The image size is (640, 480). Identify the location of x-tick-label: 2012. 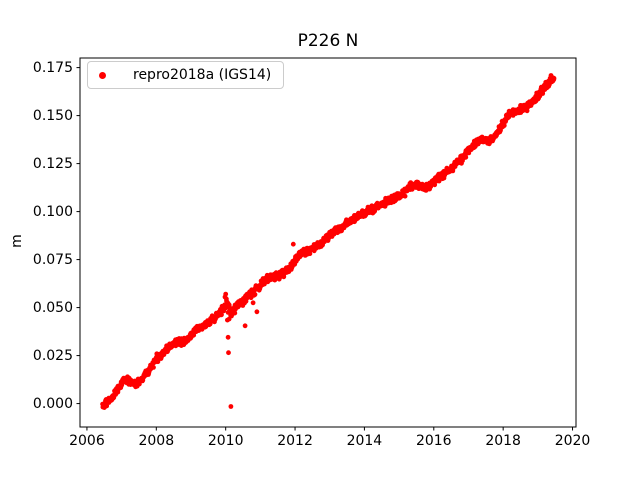
(295, 441).